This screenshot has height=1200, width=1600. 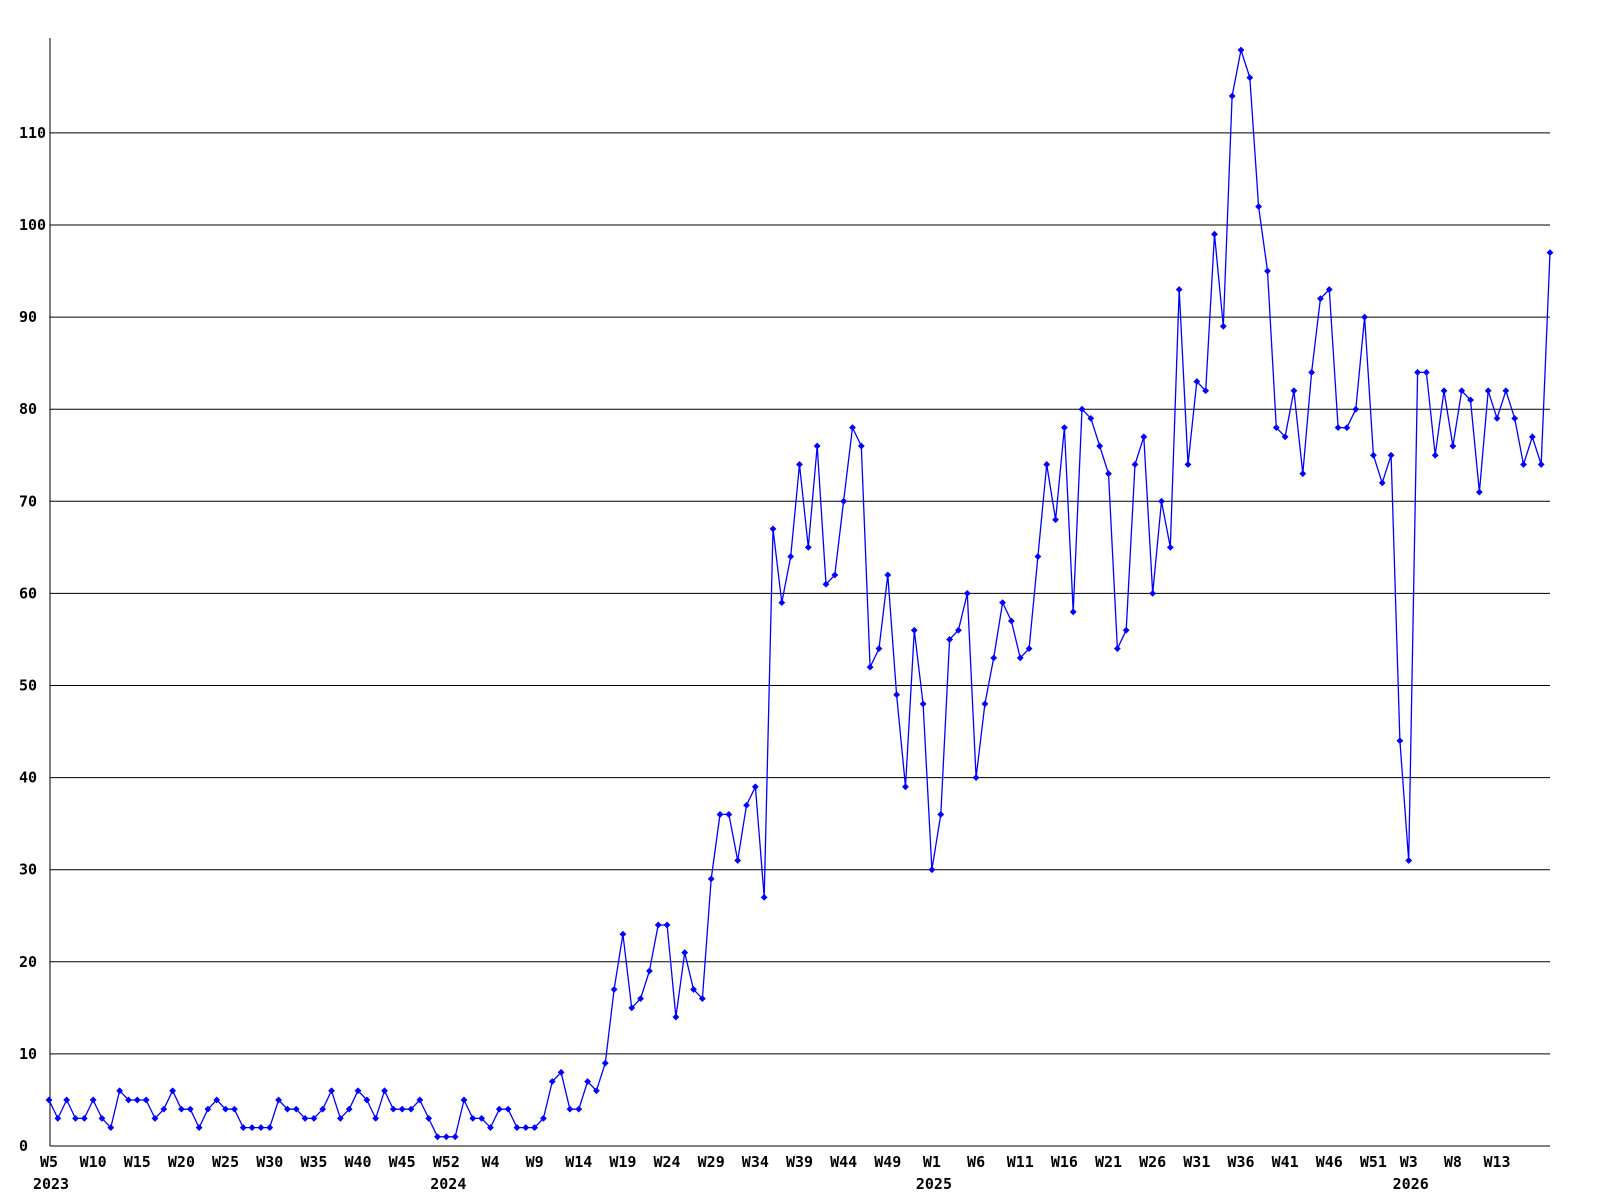 I want to click on x-tick-label: W20, so click(x=181, y=1162).